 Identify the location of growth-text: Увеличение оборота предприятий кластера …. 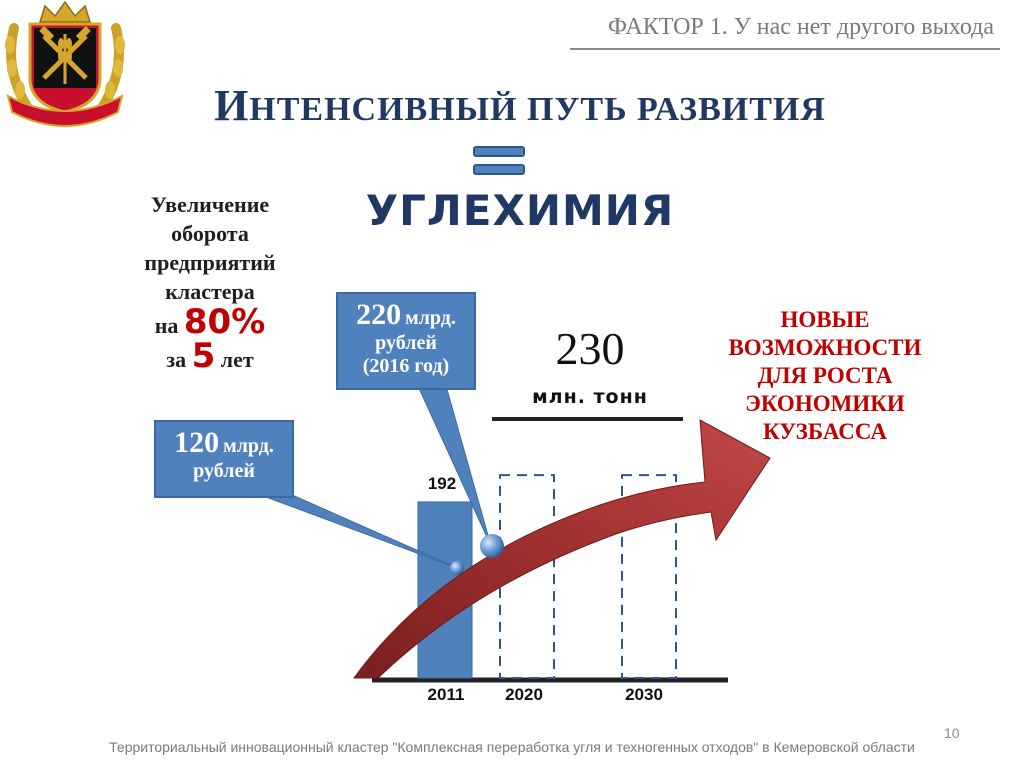
(210, 282).